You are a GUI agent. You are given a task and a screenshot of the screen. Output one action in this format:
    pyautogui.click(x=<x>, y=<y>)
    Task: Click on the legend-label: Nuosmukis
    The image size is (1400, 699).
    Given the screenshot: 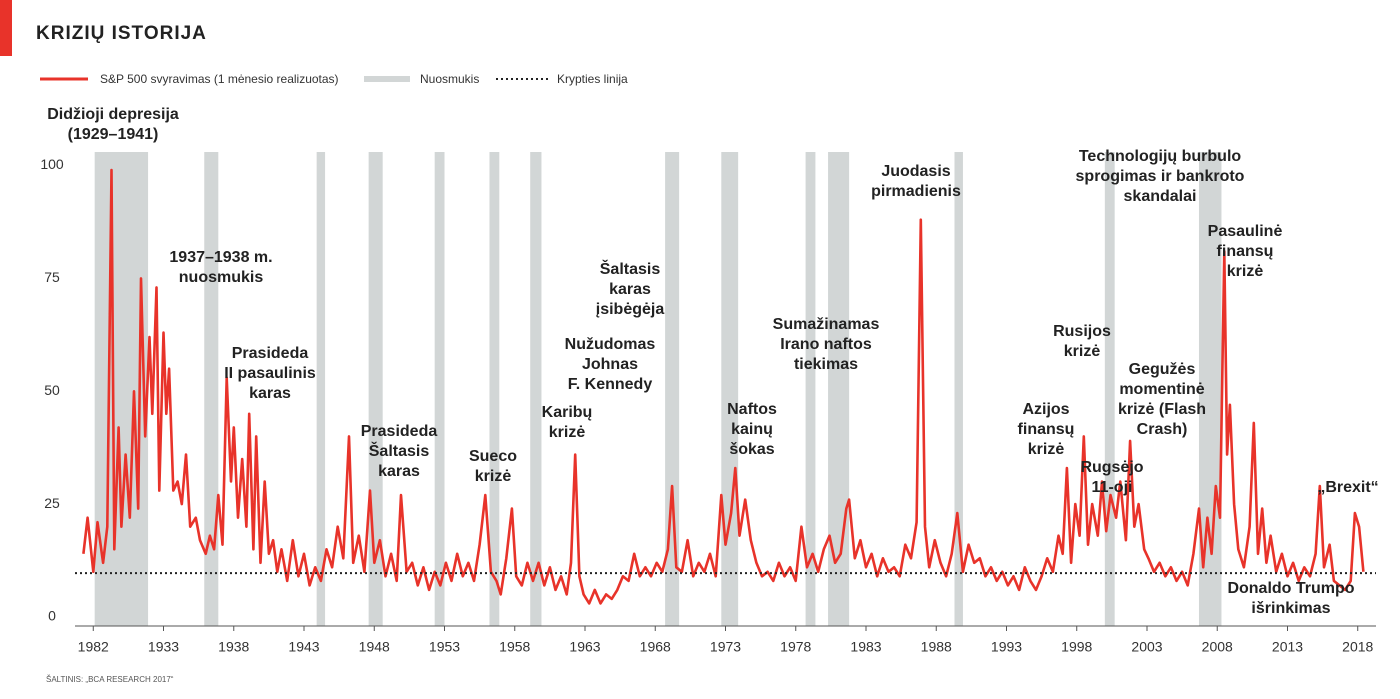 What is the action you would take?
    pyautogui.click(x=449, y=79)
    